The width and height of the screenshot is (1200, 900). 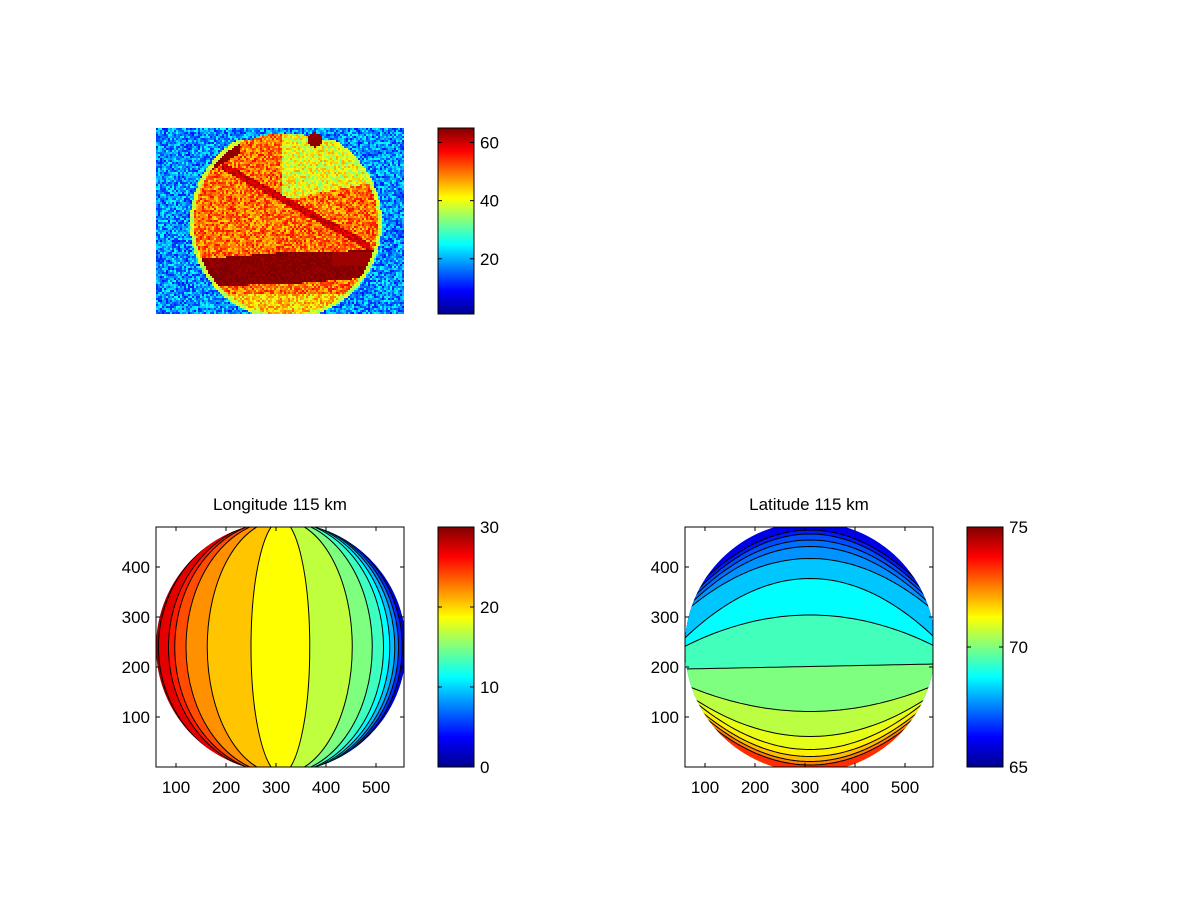 What do you see at coordinates (326, 787) in the screenshot?
I see `longitude-x-tick-label: 400` at bounding box center [326, 787].